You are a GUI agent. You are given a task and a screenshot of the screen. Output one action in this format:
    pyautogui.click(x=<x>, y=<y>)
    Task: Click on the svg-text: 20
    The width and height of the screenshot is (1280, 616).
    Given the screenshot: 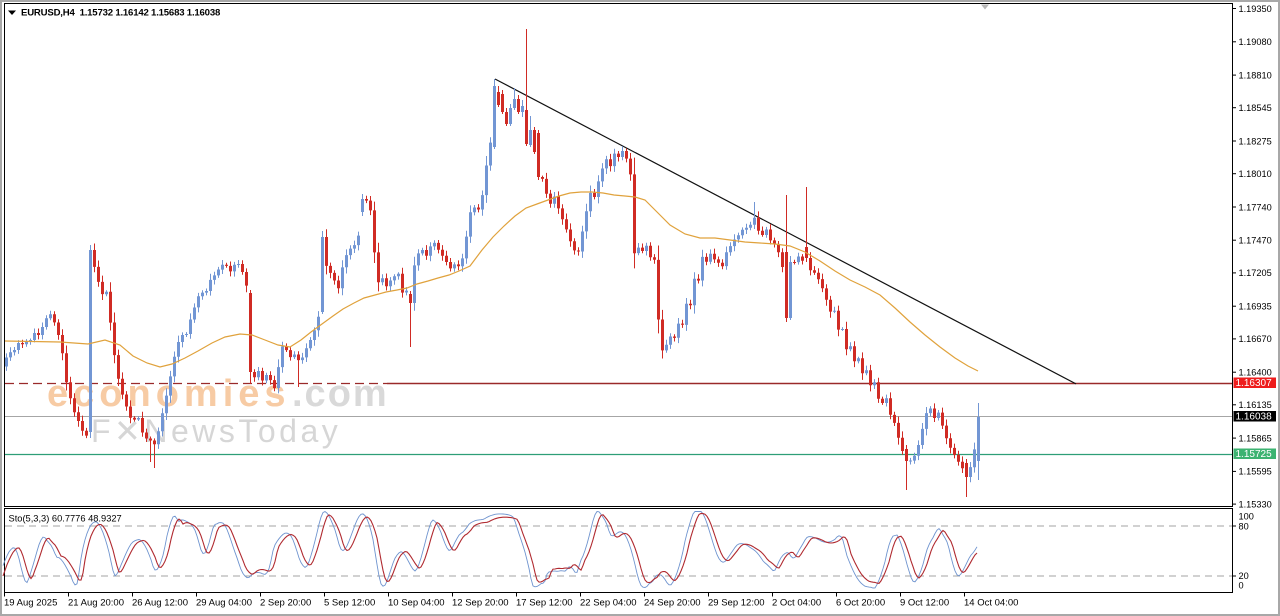 What is the action you would take?
    pyautogui.click(x=1244, y=576)
    